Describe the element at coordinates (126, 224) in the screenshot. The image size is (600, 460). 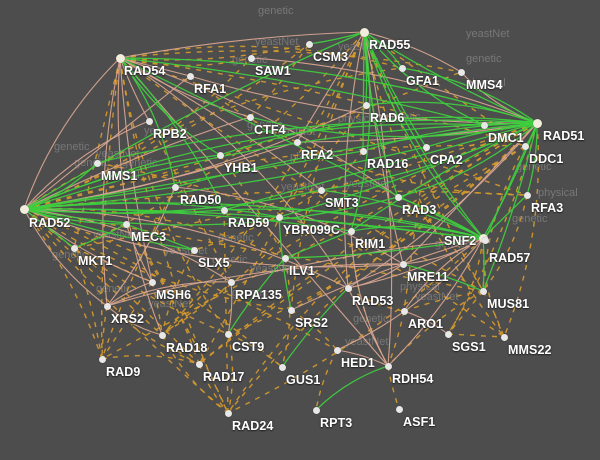
I see `node-mec3` at that location.